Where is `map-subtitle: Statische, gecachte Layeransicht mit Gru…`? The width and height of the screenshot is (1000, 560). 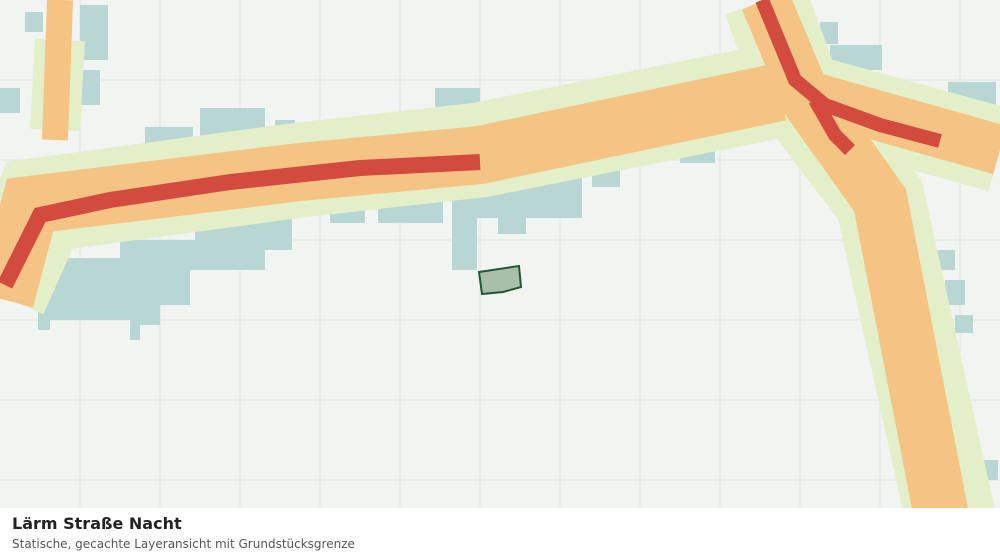
map-subtitle: Statische, gecachte Layeransicht mit Gru… is located at coordinates (183, 544).